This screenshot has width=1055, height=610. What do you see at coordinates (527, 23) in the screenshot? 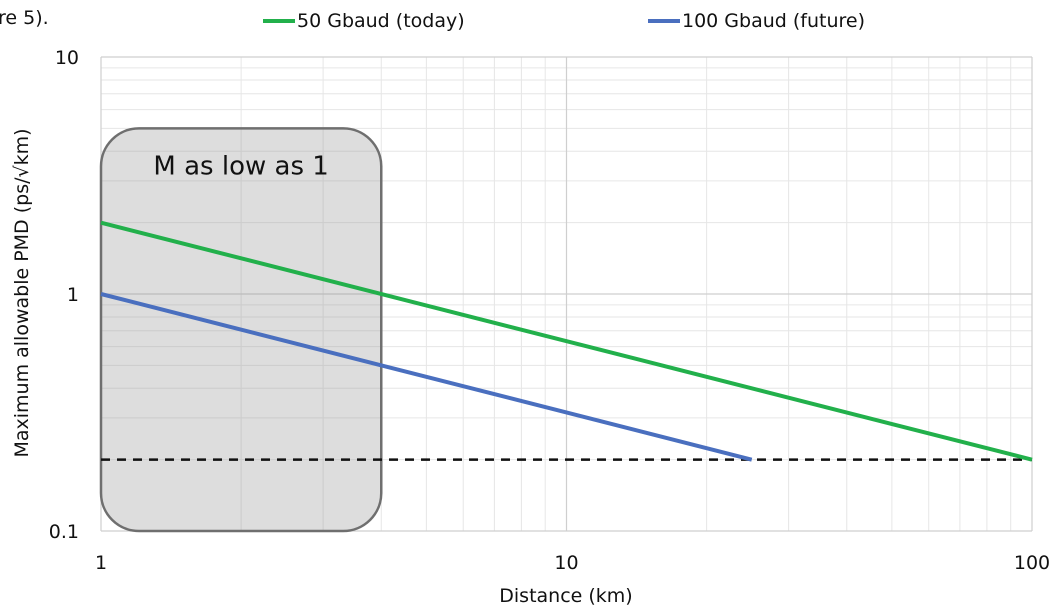
I see `legend: 50 Gbaud (today) 100 Gbaud (future)` at bounding box center [527, 23].